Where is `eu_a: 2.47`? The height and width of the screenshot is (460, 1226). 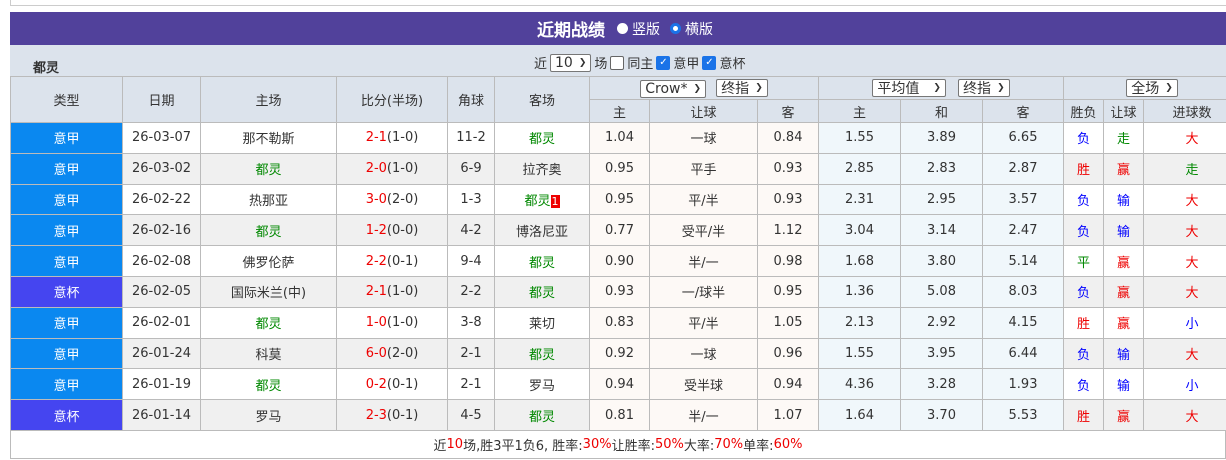 eu_a: 2.47 is located at coordinates (1023, 230).